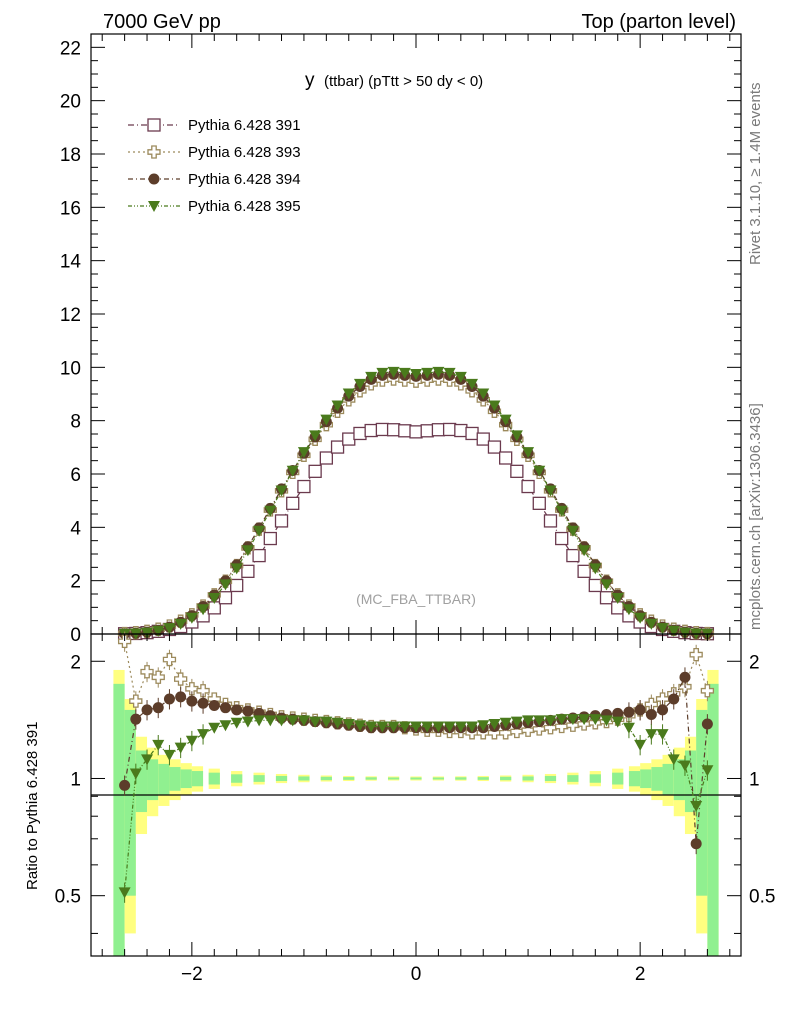  Describe the element at coordinates (70, 48) in the screenshot. I see `y-tick-label: 22` at that location.